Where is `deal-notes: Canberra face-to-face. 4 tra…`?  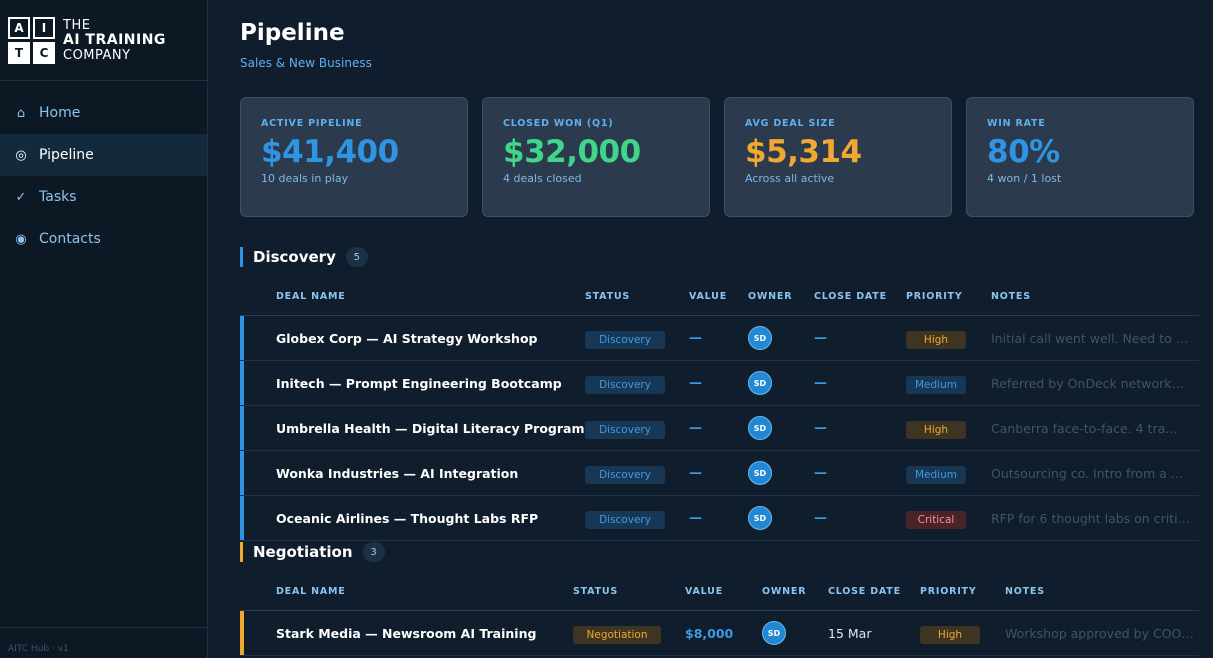
deal-notes: Canberra face-to-face. 4 tra… is located at coordinates (1084, 428).